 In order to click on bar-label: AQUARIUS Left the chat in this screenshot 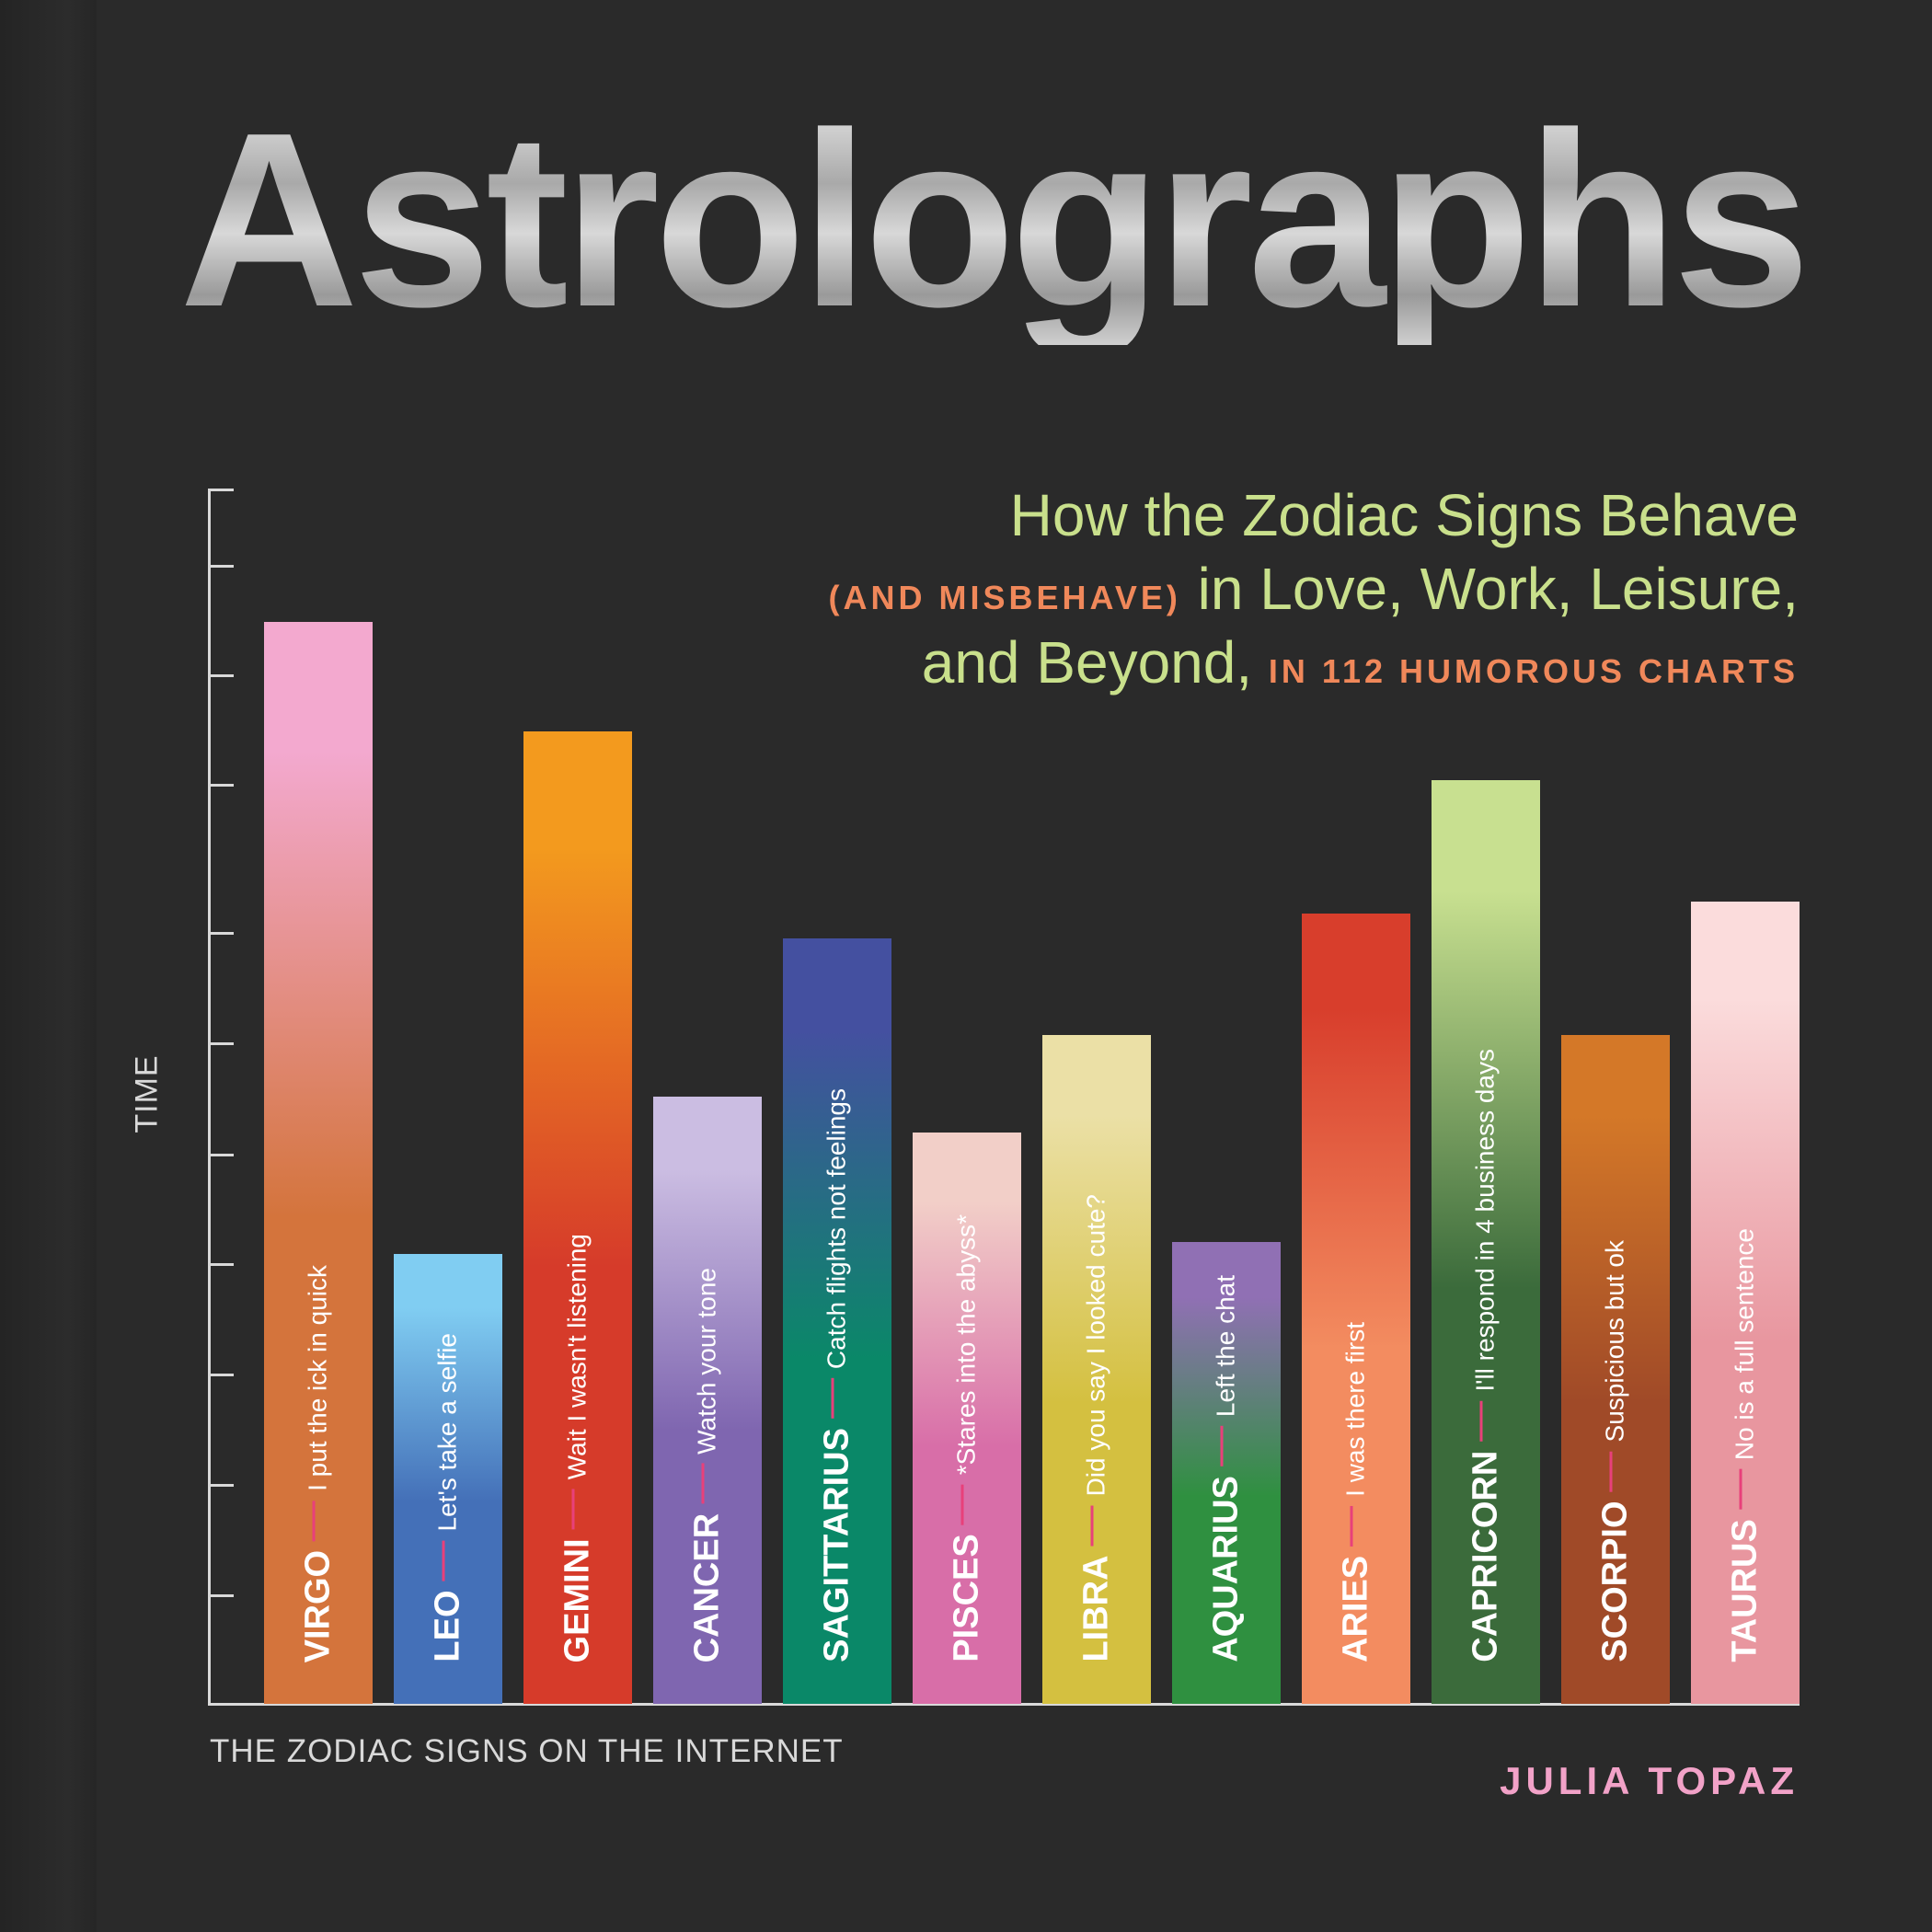, I will do `click(1227, 1468)`.